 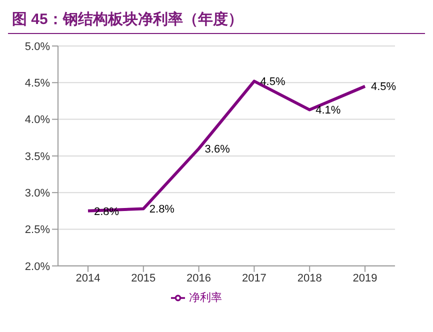 I want to click on data-label: 4.1%, so click(x=328, y=110).